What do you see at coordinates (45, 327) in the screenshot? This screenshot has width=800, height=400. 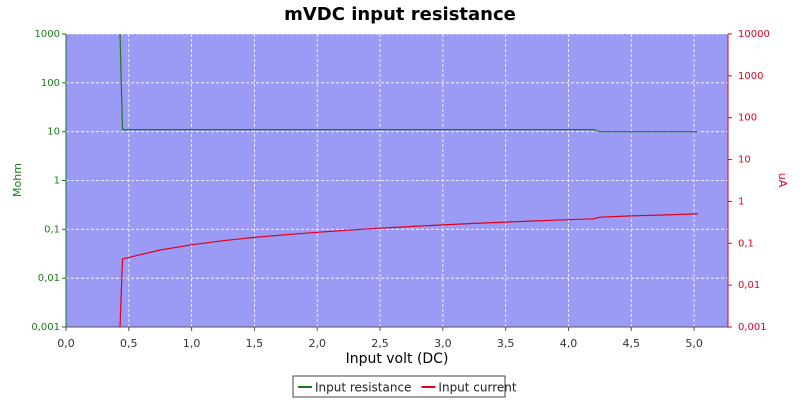 I see `y-tick-label: 0,001` at bounding box center [45, 327].